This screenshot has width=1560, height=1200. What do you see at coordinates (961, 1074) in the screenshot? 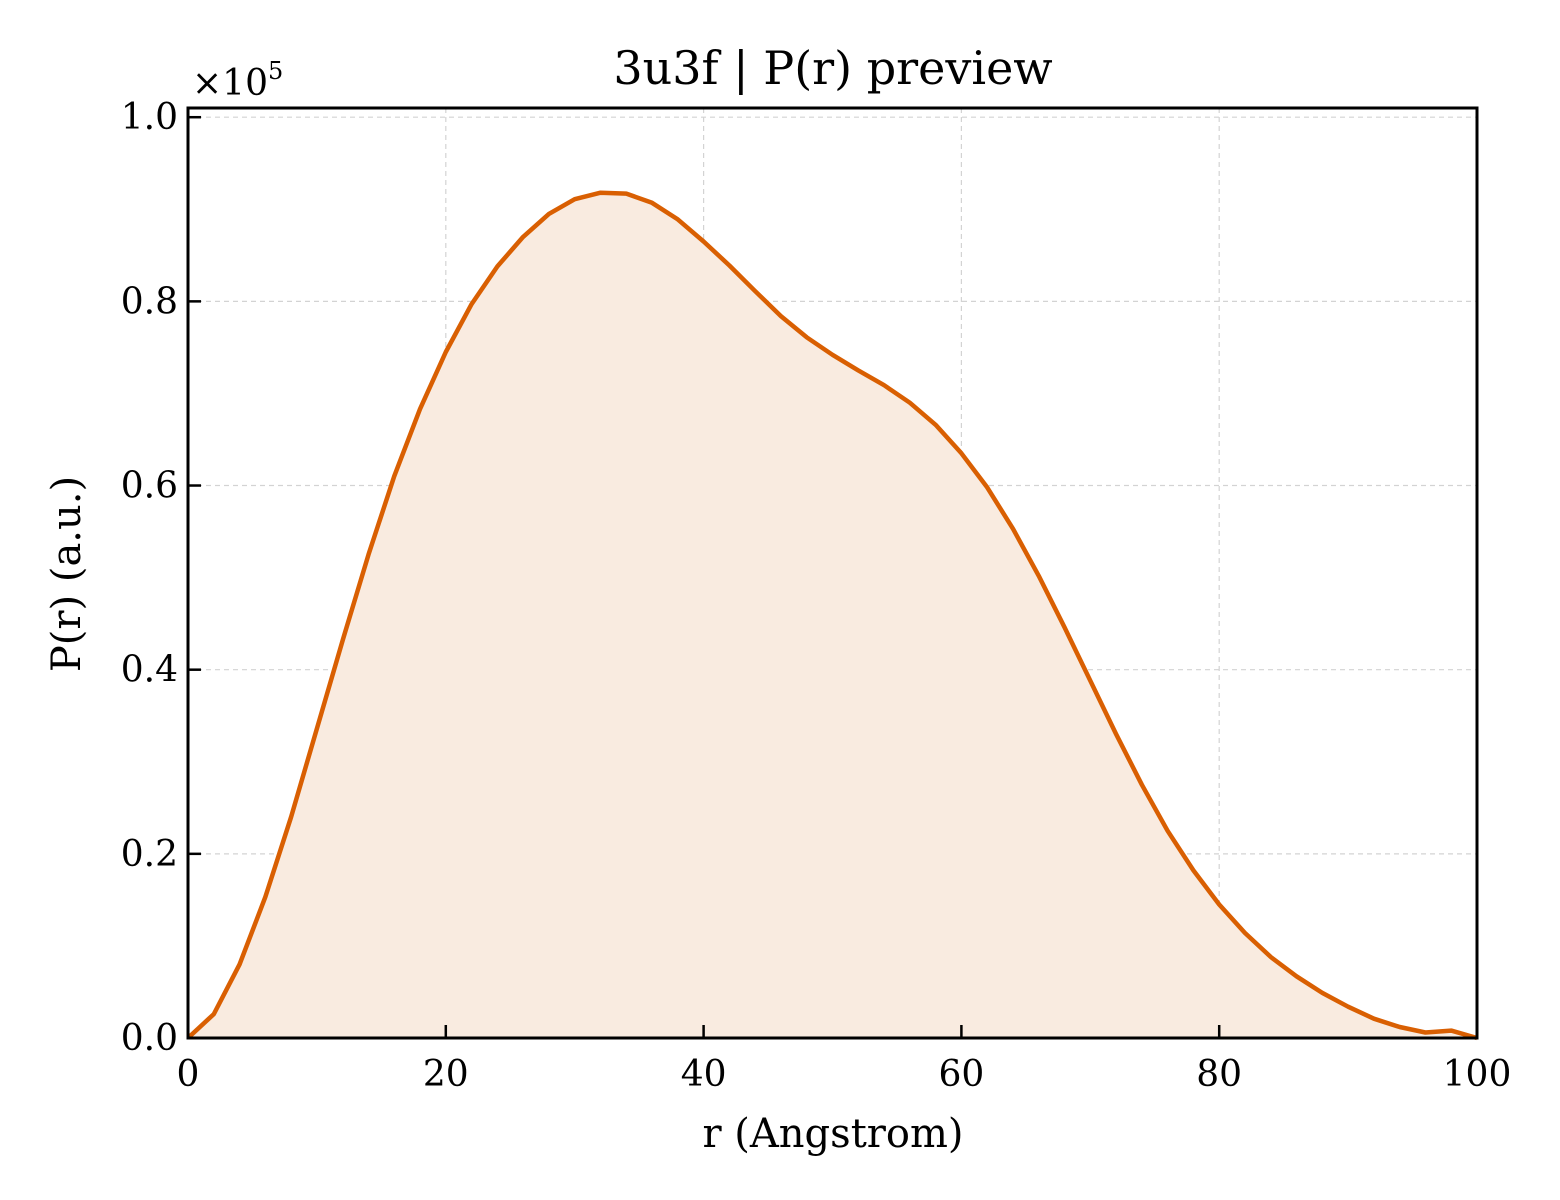
I see `x-tick-label: 60` at bounding box center [961, 1074].